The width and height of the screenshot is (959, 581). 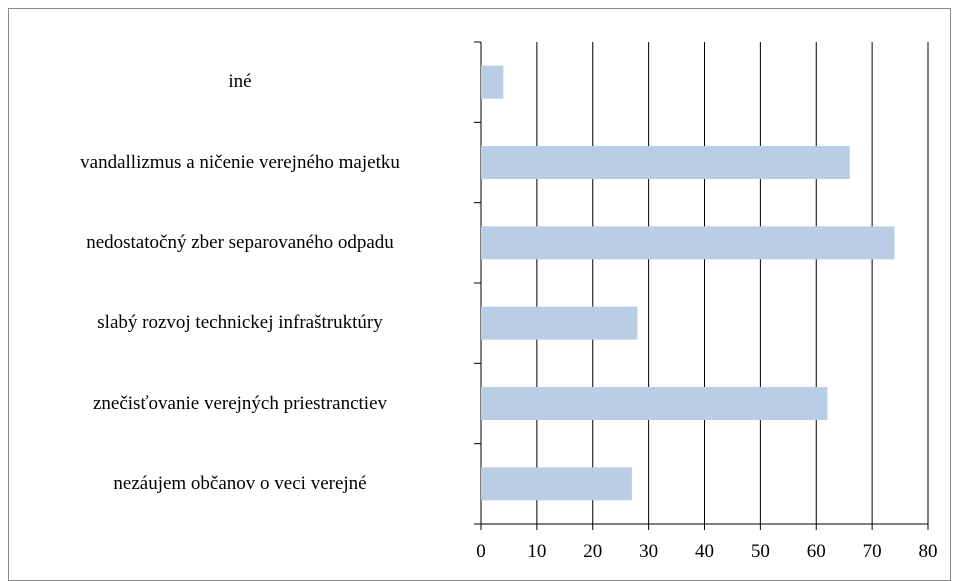 What do you see at coordinates (536, 551) in the screenshot?
I see `x-tick-label: 10` at bounding box center [536, 551].